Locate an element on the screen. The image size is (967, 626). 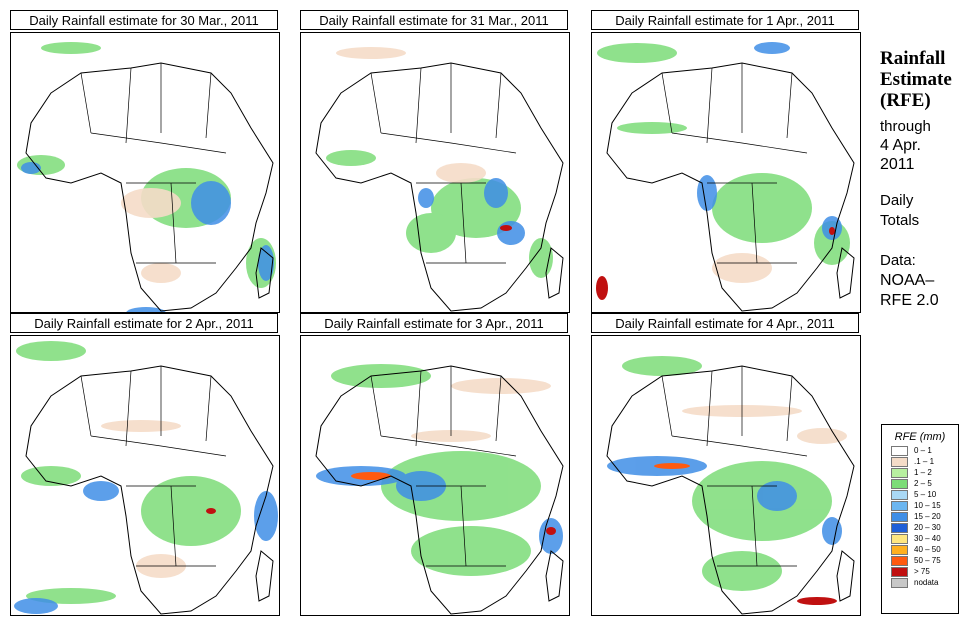
legend-item: 40 – 50 is located at coordinates (924, 549).